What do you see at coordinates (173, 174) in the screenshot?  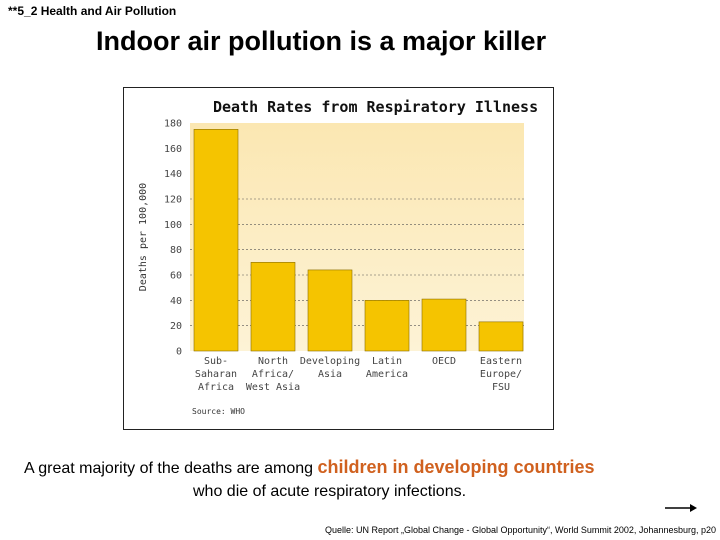 I see `y-tick-label: 140` at bounding box center [173, 174].